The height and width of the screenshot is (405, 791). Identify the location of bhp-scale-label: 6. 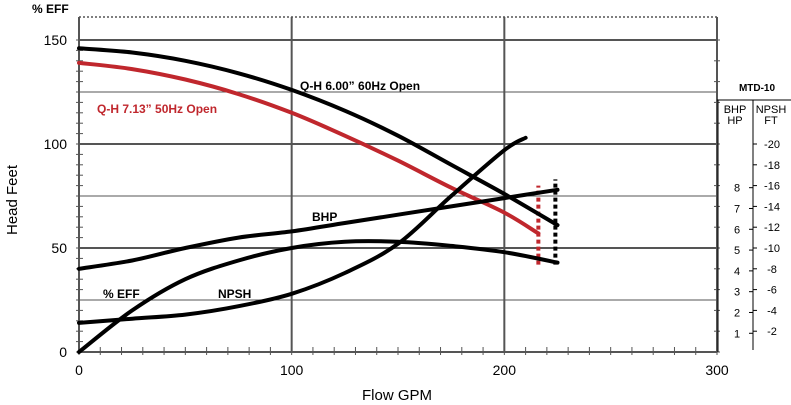
(737, 230).